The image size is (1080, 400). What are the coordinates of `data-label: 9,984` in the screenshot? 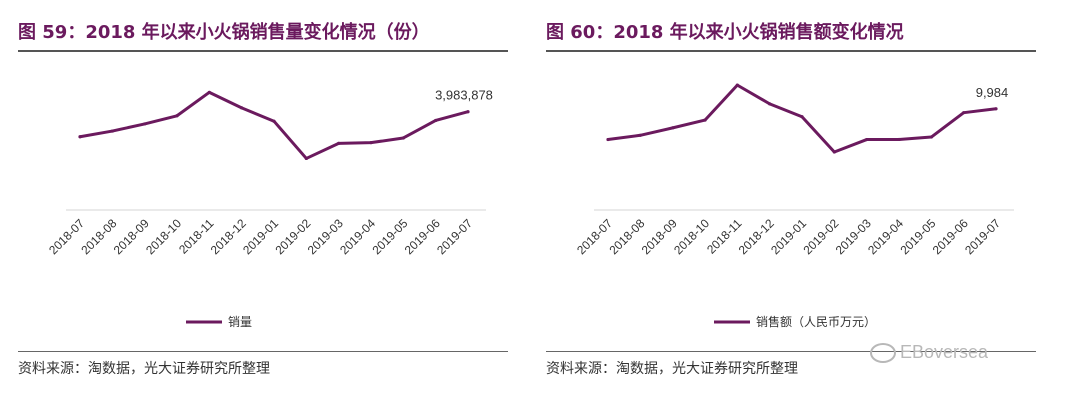 It's located at (992, 92).